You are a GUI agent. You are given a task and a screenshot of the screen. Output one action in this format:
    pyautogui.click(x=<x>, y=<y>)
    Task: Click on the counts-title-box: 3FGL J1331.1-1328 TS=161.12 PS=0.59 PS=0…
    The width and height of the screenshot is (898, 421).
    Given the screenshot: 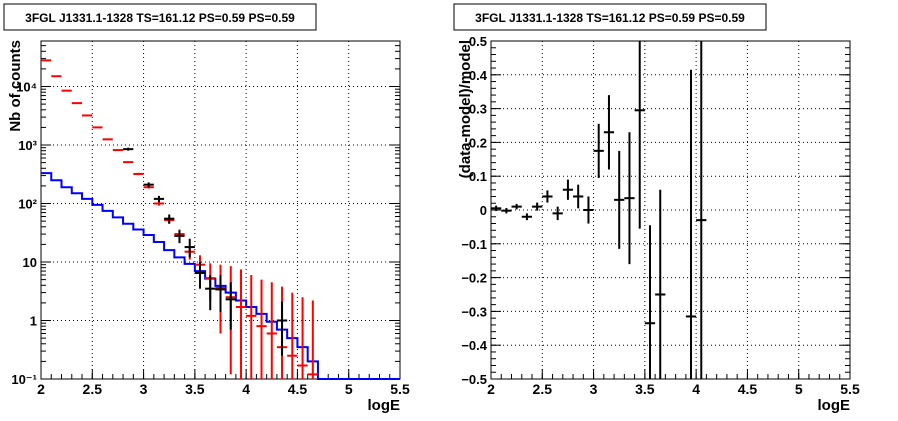 What is the action you would take?
    pyautogui.click(x=160, y=17)
    